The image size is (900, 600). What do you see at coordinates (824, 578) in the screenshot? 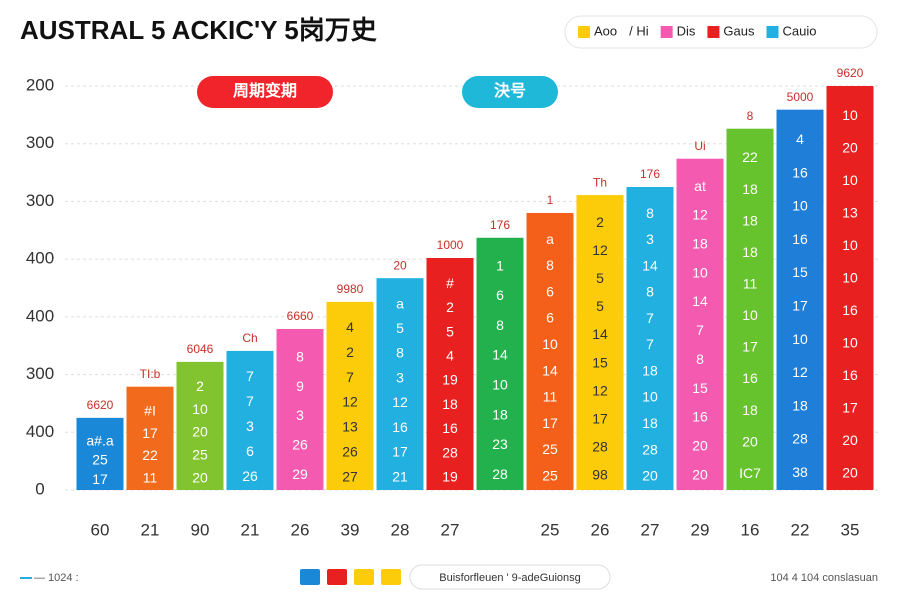
I see `footer-right: 104 4 104 conslasuan` at bounding box center [824, 578].